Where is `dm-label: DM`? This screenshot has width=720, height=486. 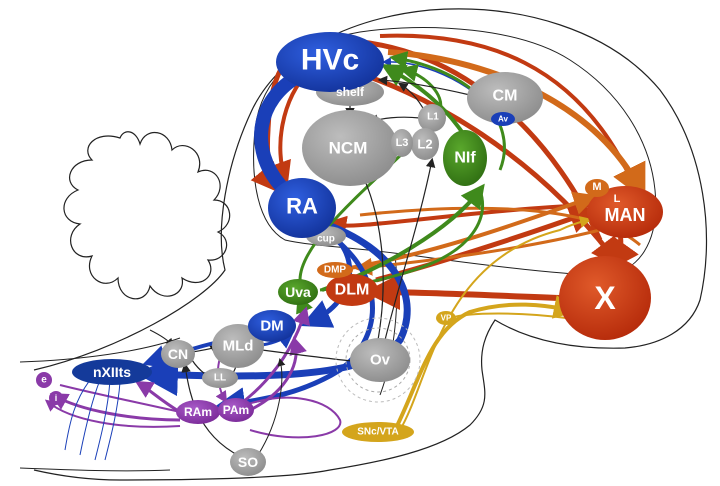 dm-label: DM is located at coordinates (271, 326).